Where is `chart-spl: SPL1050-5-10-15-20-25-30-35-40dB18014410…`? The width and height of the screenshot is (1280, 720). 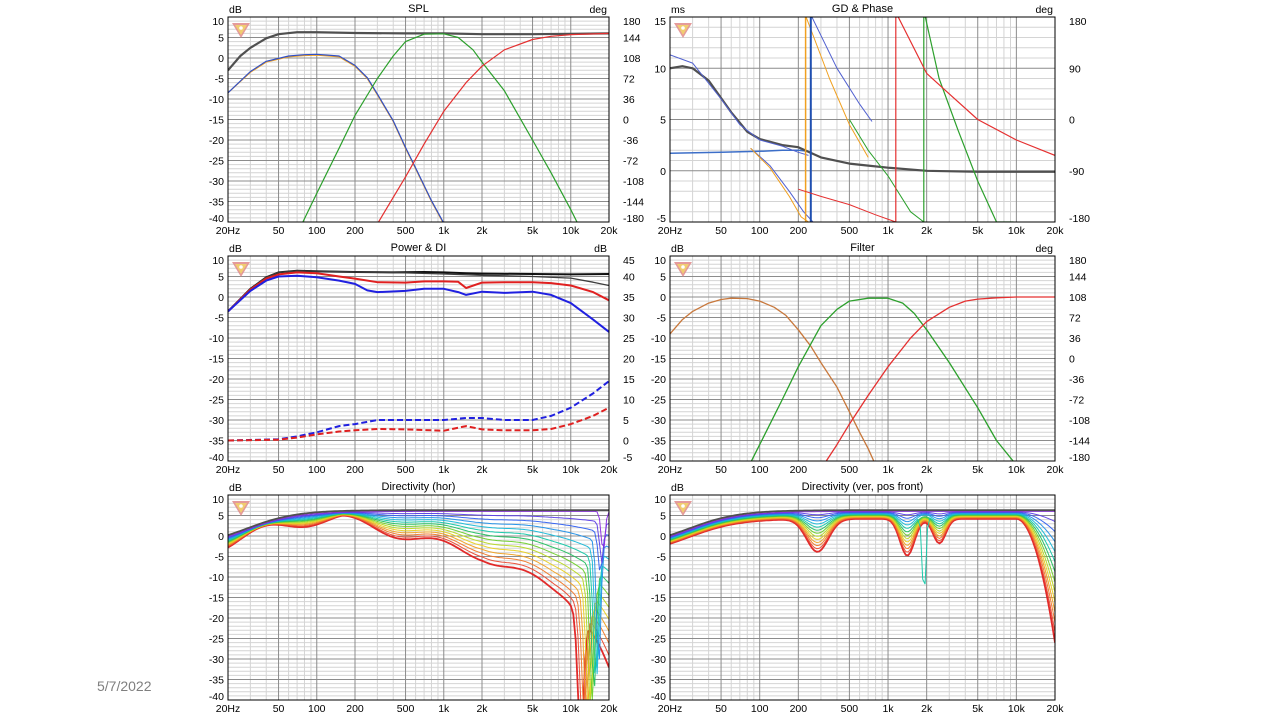
chart-spl: SPL1050-5-10-15-20-25-30-35-40dB18014410… is located at coordinates (426, 120).